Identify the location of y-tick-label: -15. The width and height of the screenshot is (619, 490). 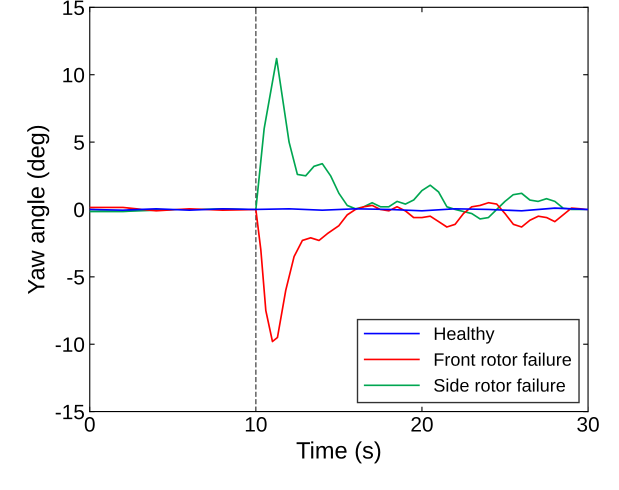
(70, 412).